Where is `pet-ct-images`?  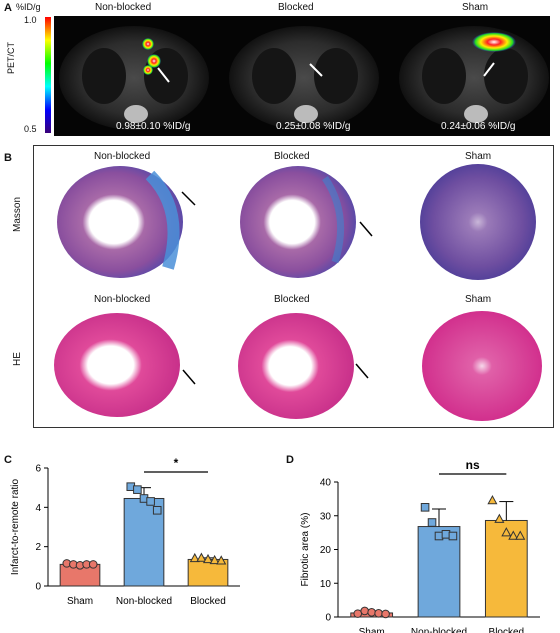
pet-ct-images is located at coordinates (304, 78).